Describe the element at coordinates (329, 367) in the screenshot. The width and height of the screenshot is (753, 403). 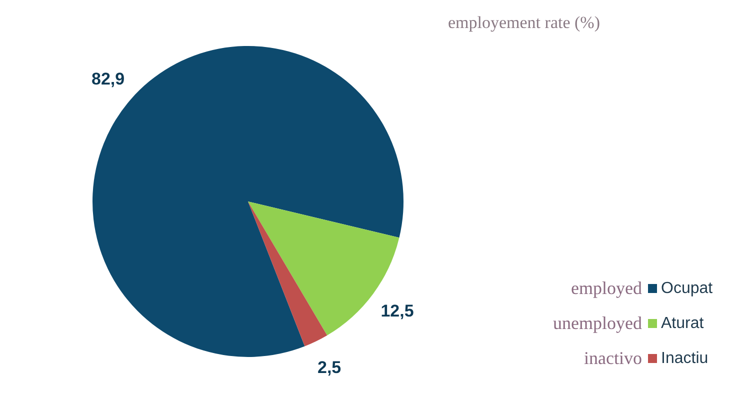
I see `data-label: 2,5` at that location.